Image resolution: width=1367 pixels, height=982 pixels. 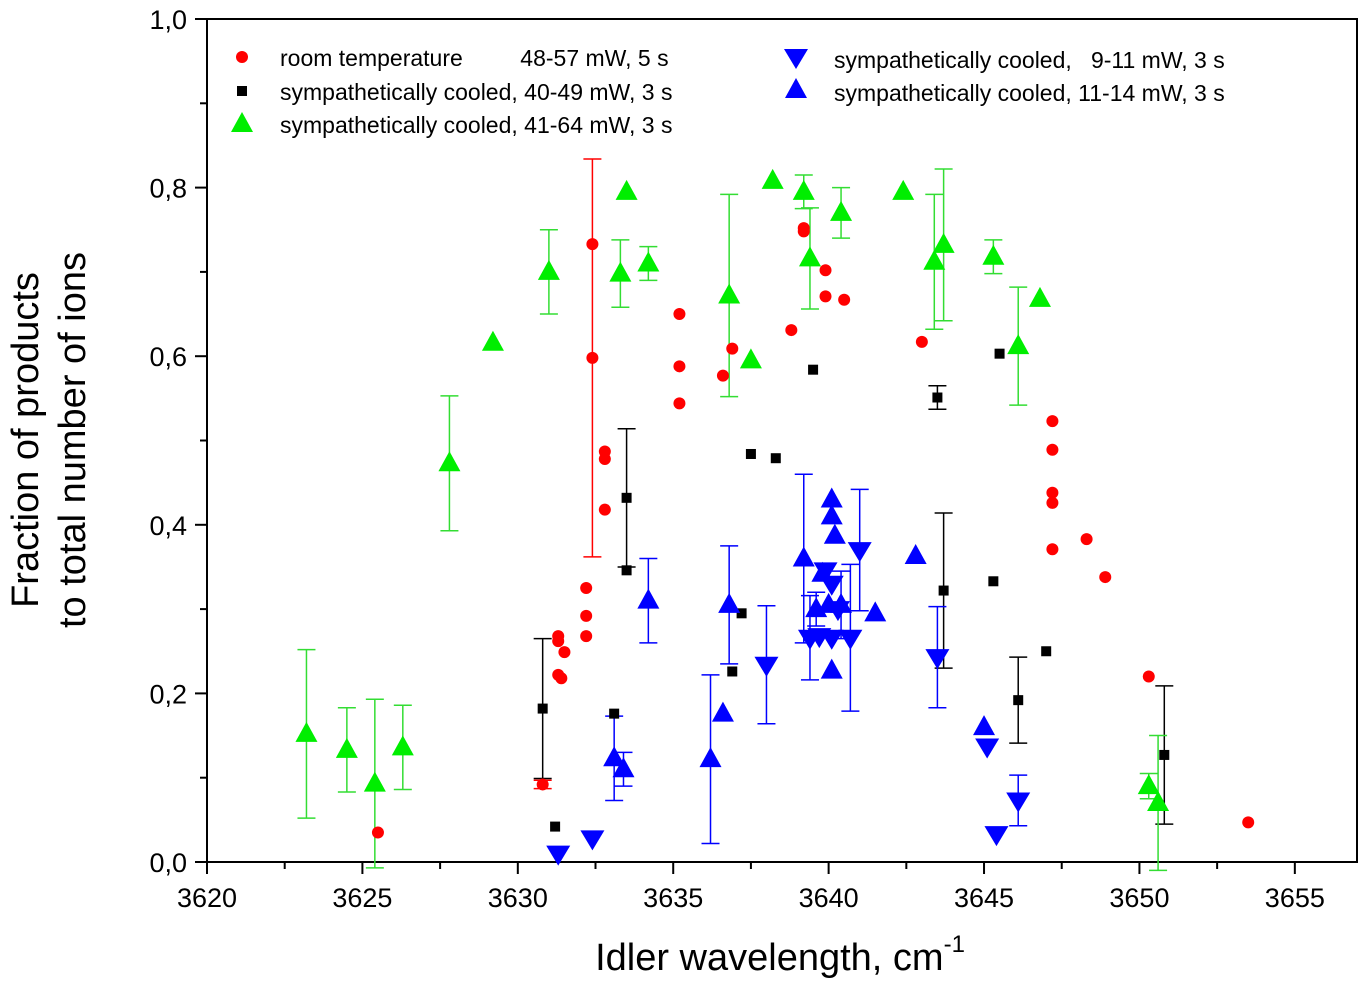 I want to click on legend-label-cooled-9-11mw: sympathetically cooled, 9-11 mW, 3 s, so click(x=1029, y=60).